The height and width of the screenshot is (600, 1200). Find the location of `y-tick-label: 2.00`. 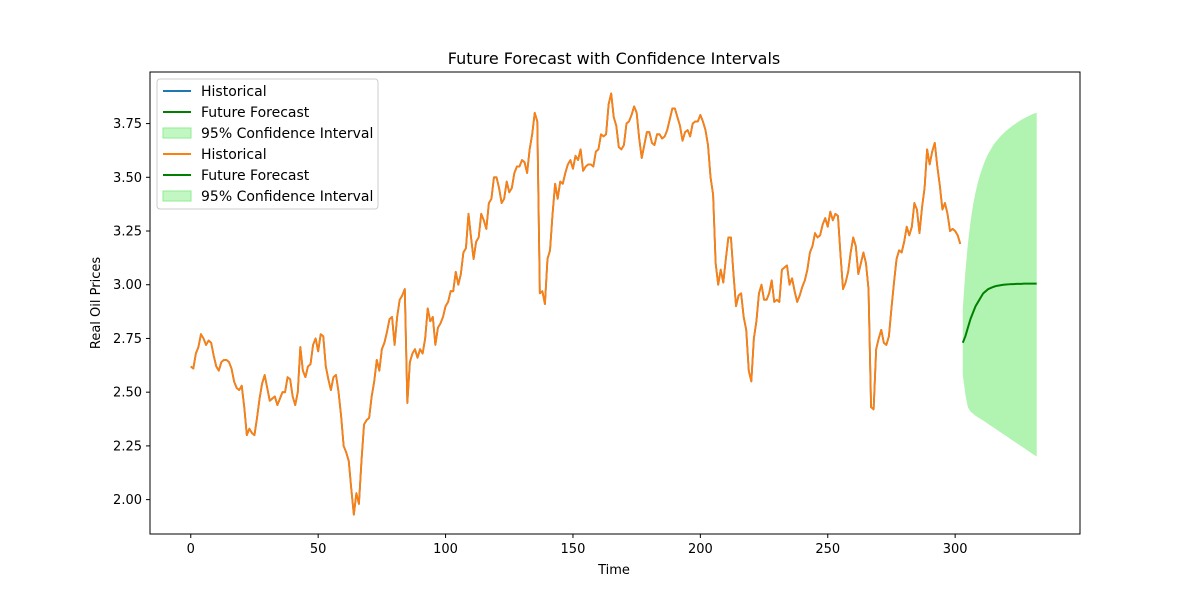

y-tick-label: 2.00 is located at coordinates (127, 500).